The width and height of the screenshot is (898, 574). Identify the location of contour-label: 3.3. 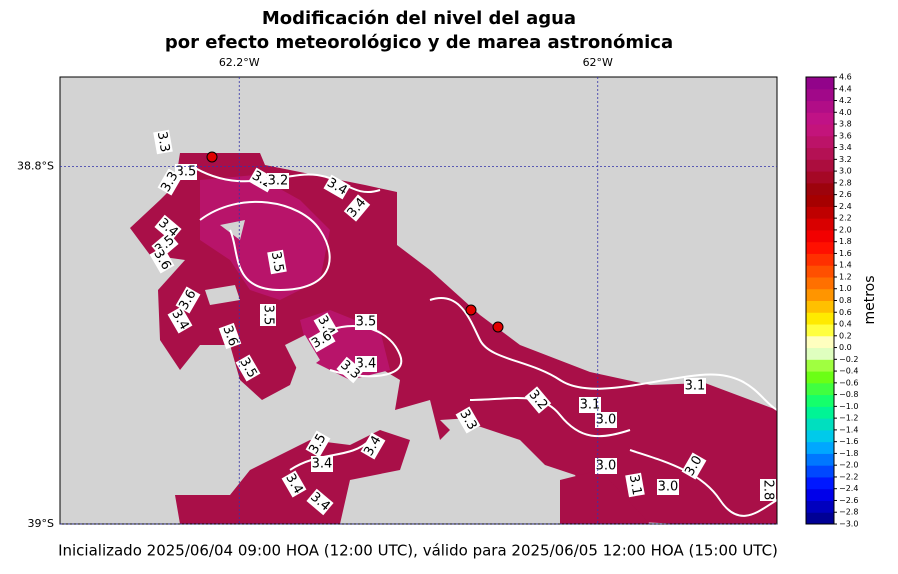
(163, 142).